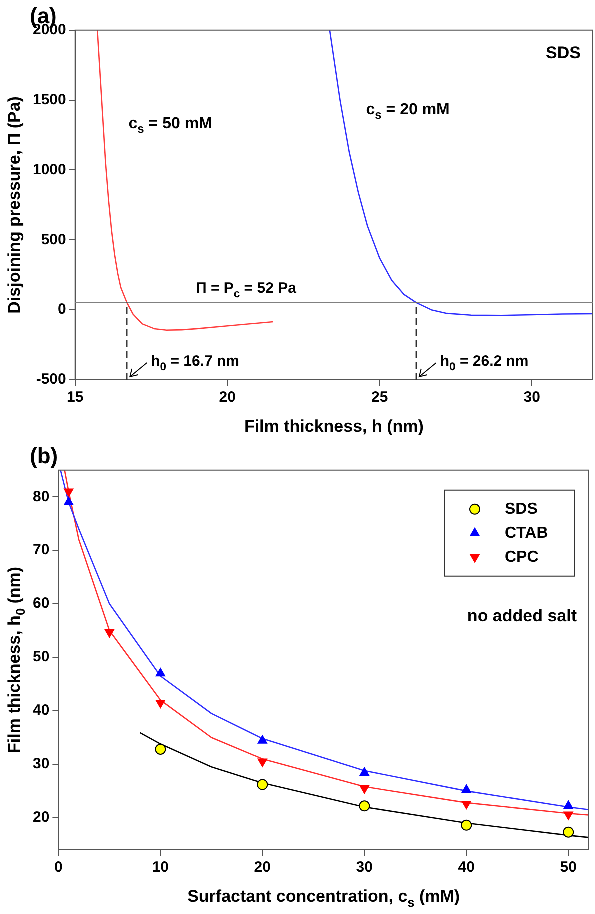 The image size is (595, 914). Describe the element at coordinates (521, 509) in the screenshot. I see `legend-label: SDS` at that location.